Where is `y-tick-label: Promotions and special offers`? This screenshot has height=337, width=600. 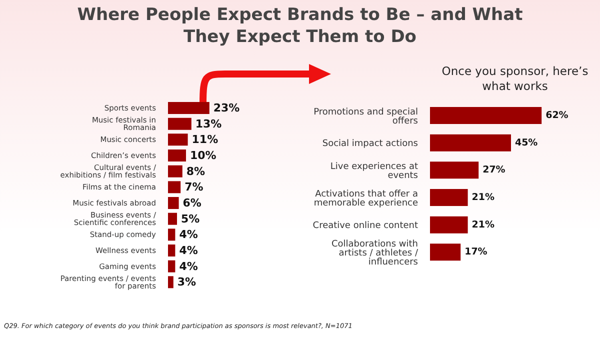
y-tick-label: Promotions and special offers is located at coordinates (366, 116).